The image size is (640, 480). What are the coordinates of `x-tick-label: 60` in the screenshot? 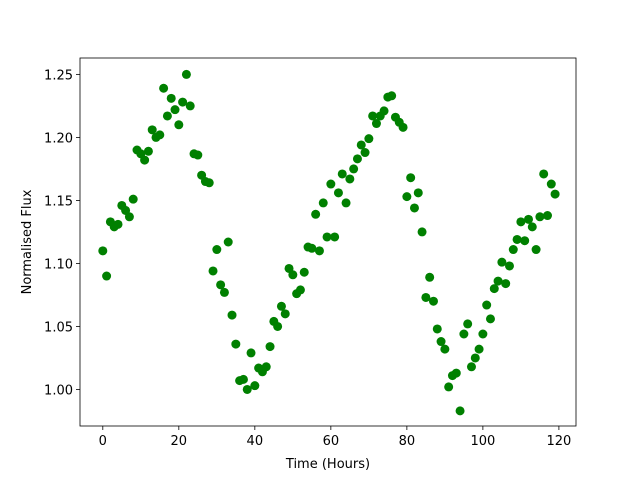 It's located at (331, 441).